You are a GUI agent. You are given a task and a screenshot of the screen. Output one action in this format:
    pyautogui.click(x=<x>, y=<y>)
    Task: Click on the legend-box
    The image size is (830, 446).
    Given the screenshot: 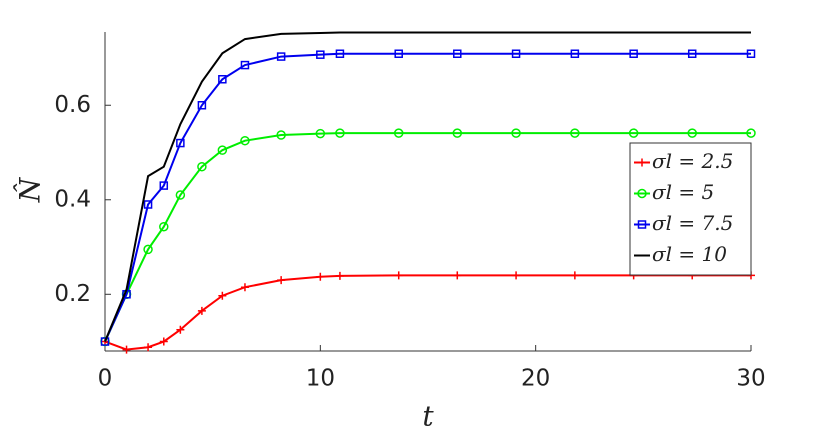 What is the action you would take?
    pyautogui.click(x=690, y=209)
    